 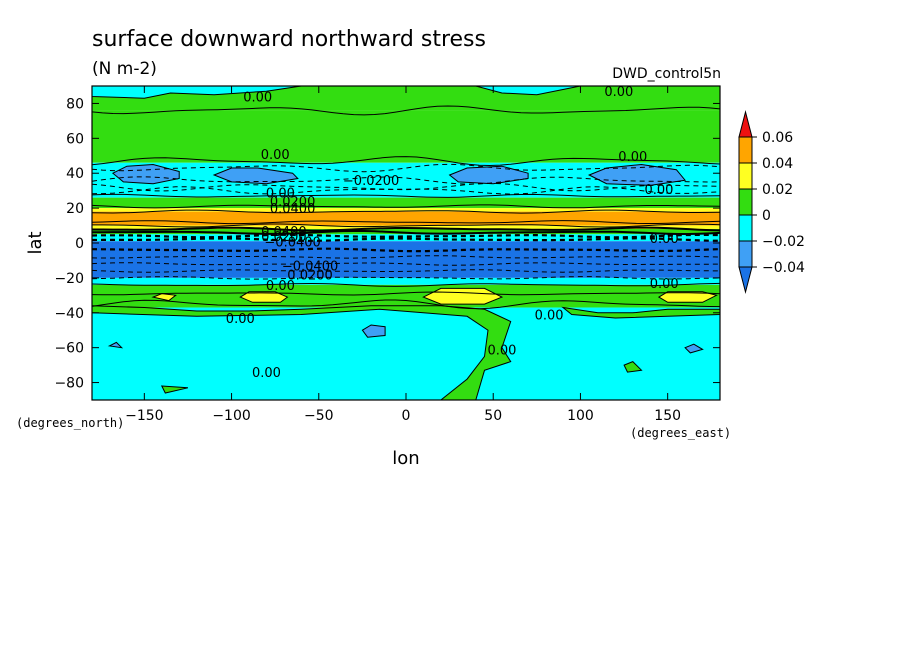 I want to click on run-label: DWD_control5n, so click(x=666, y=74).